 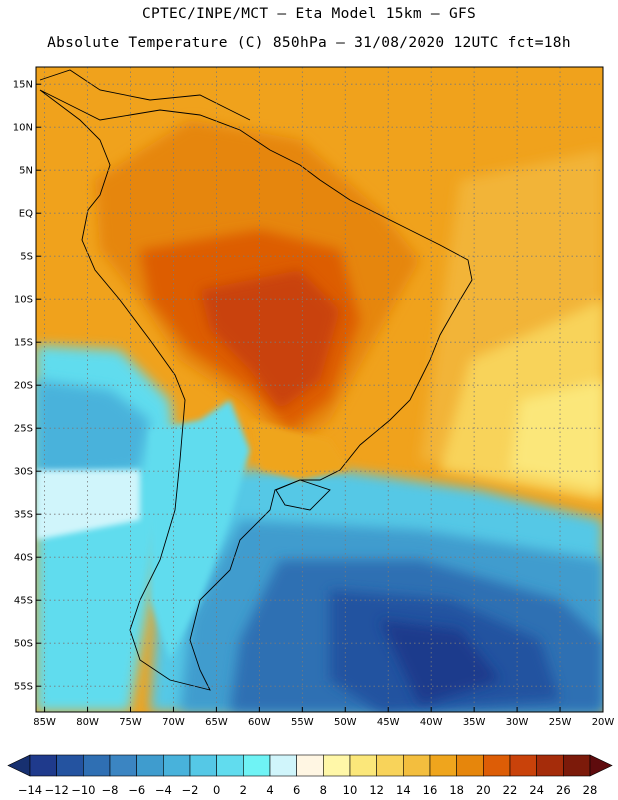 I want to click on colorbar, so click(x=310, y=765).